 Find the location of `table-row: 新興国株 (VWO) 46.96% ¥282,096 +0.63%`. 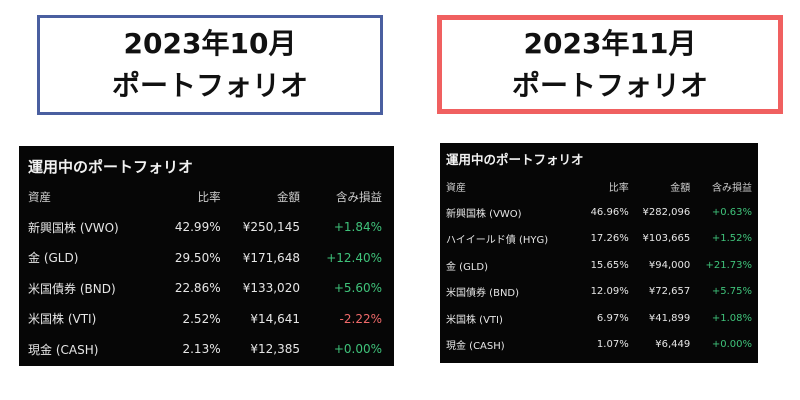

table-row: 新興国株 (VWO) 46.96% ¥282,096 +0.63% is located at coordinates (599, 212).